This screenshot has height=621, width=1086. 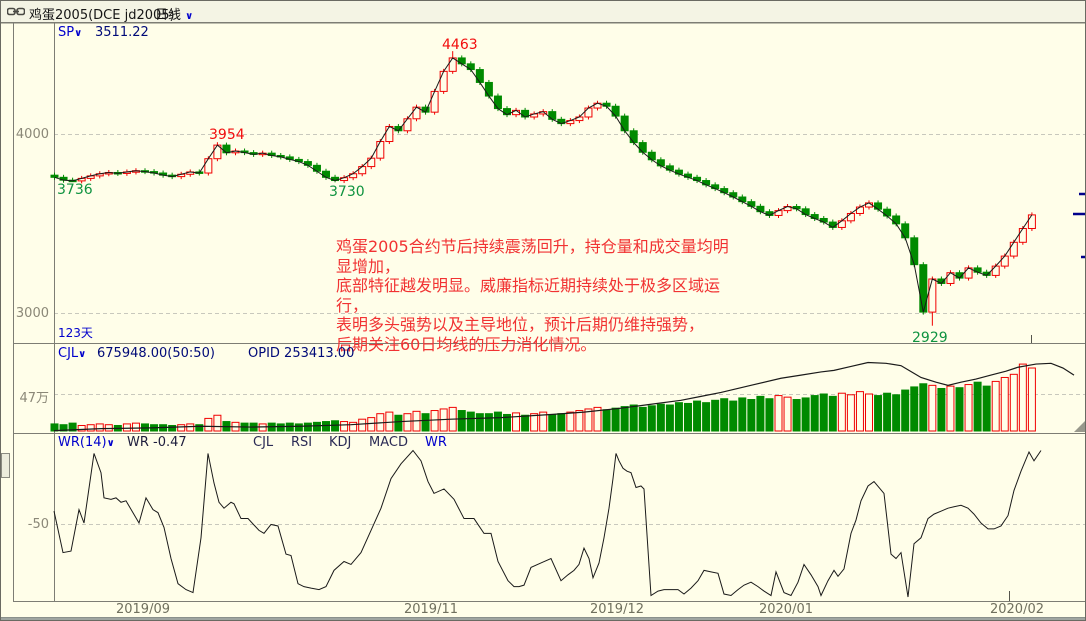 I want to click on price-tag: 4463, so click(x=460, y=45).